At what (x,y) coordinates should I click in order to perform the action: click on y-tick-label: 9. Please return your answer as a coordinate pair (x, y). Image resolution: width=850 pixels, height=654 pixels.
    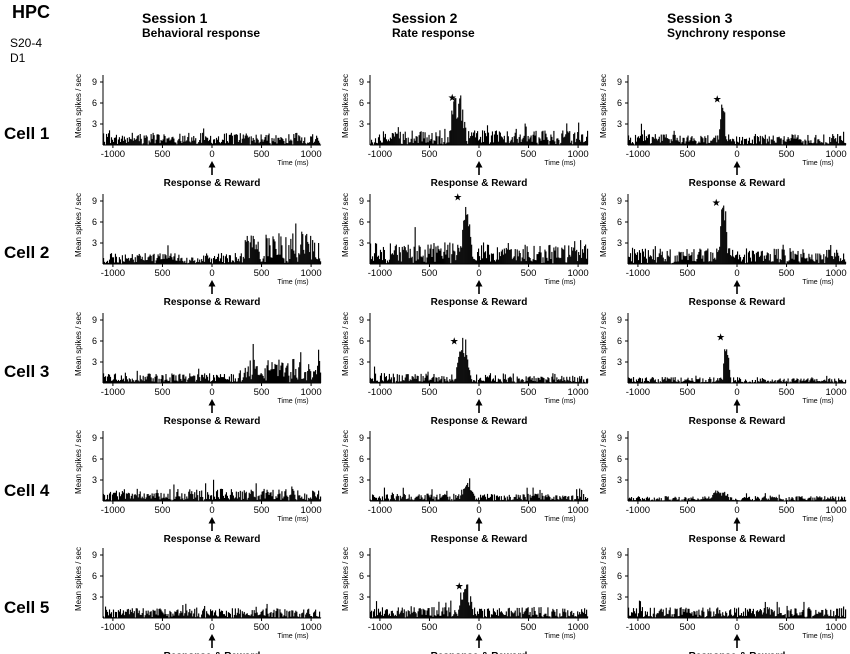
    Looking at the image, I should click on (619, 555).